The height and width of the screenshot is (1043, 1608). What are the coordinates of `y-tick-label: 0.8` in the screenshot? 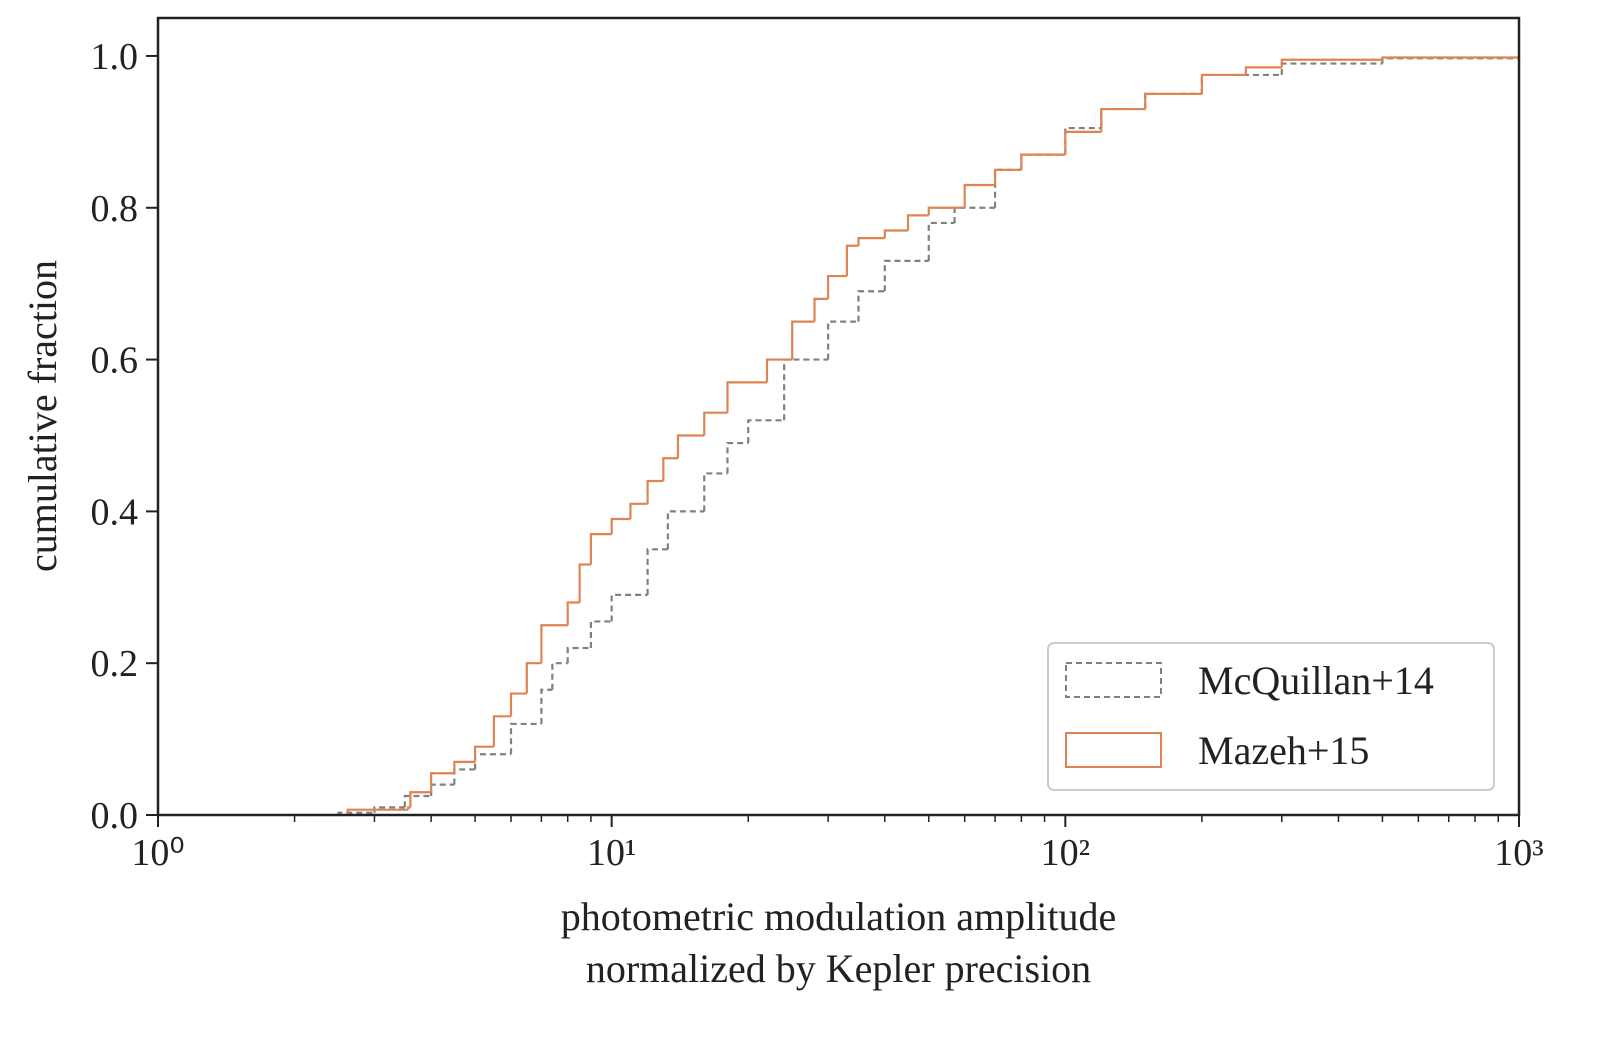 It's located at (115, 209).